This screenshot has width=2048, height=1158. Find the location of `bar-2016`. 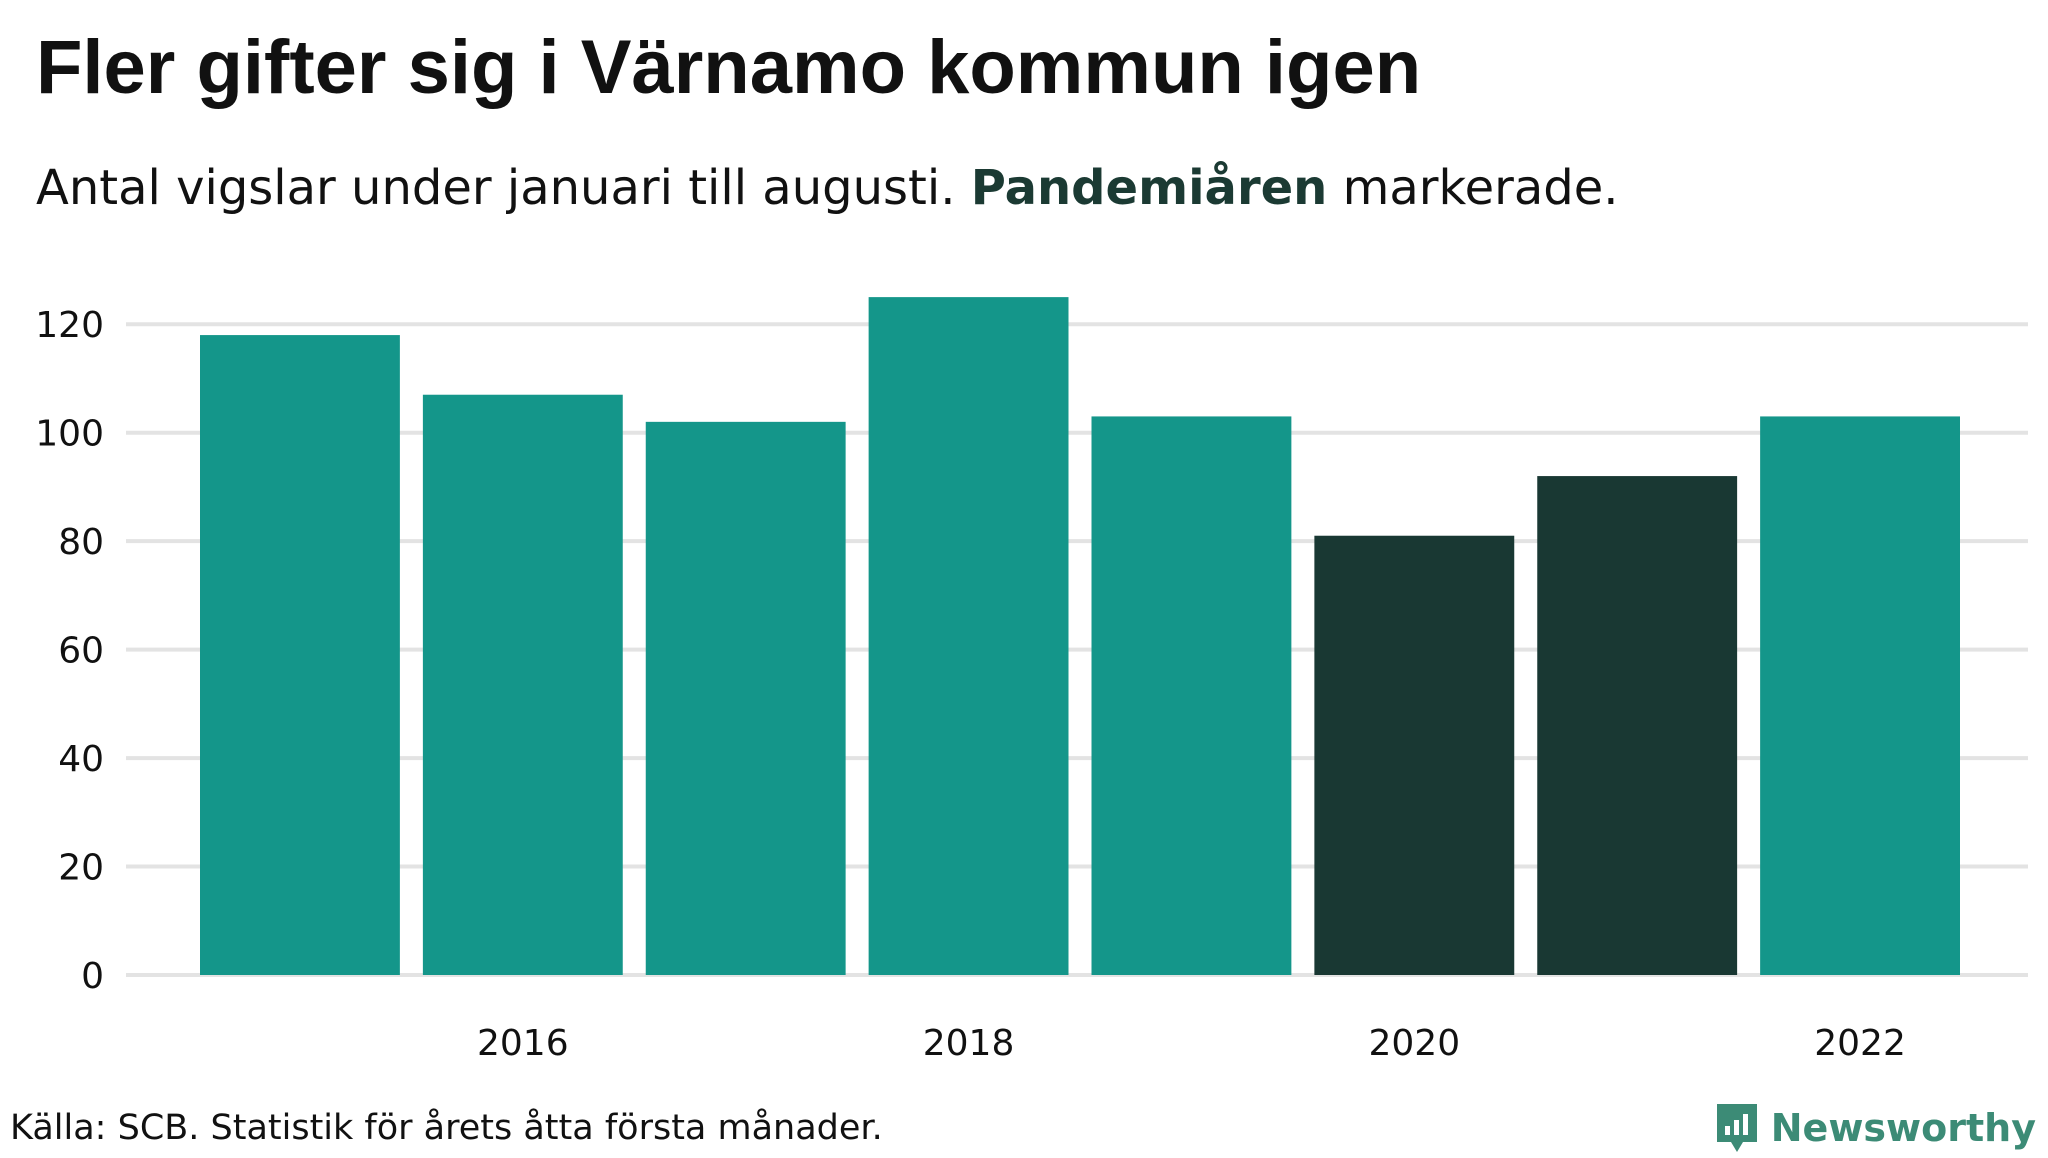

bar-2016 is located at coordinates (522, 684).